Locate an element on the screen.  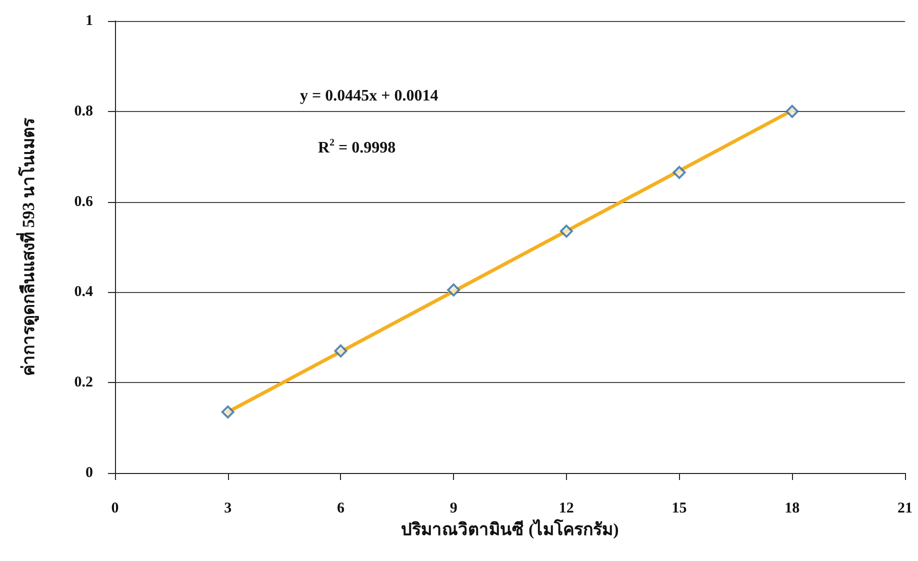
annotation: y = 0.0445x + 0.0014 is located at coordinates (369, 96).